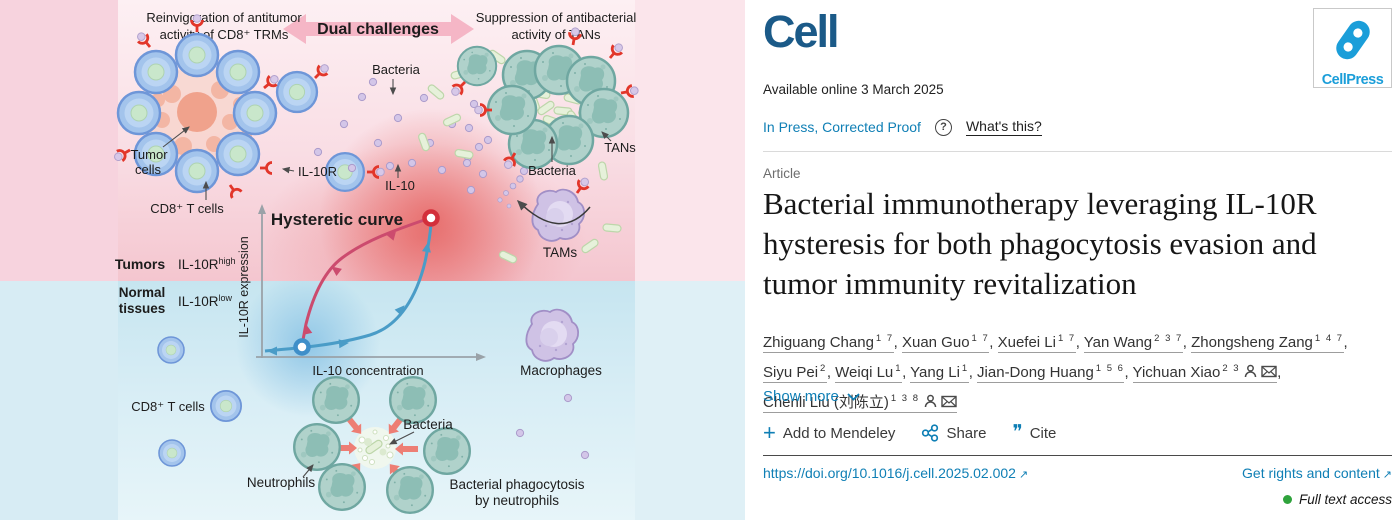  I want to click on svg-text: IL-10Rlow, so click(205, 301).